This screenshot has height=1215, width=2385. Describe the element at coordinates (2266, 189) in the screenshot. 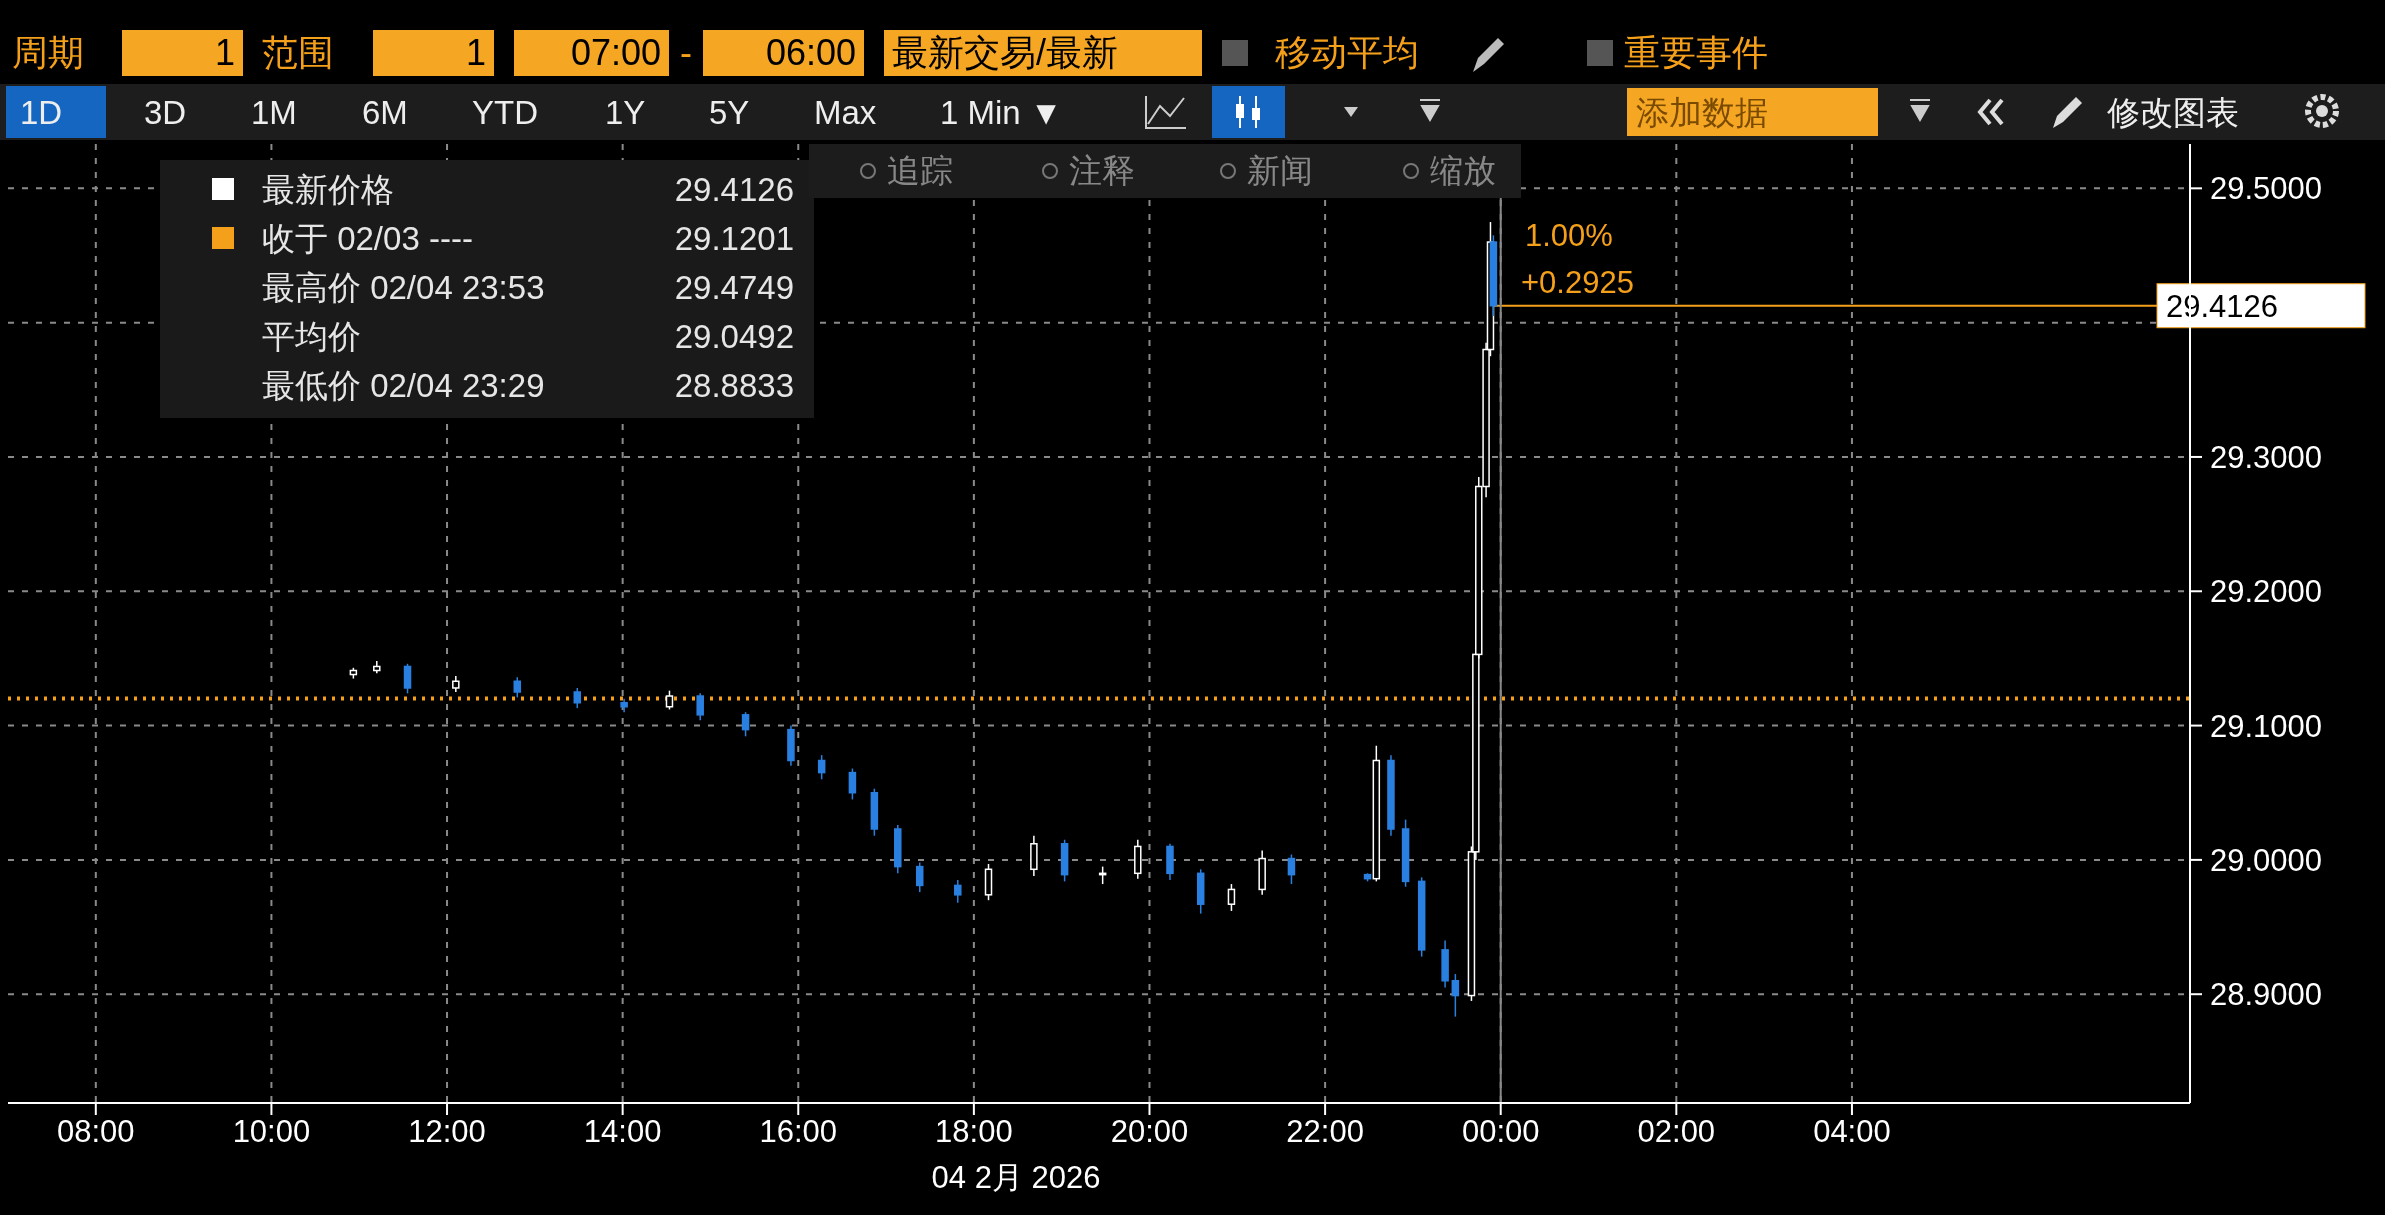

I see `y-tick-label: 29.5000` at that location.